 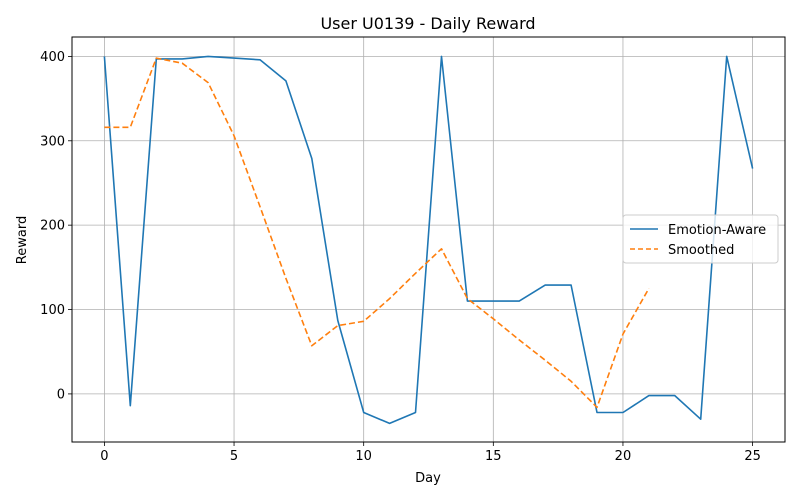 I want to click on y-tick-label: 0, so click(x=61, y=394).